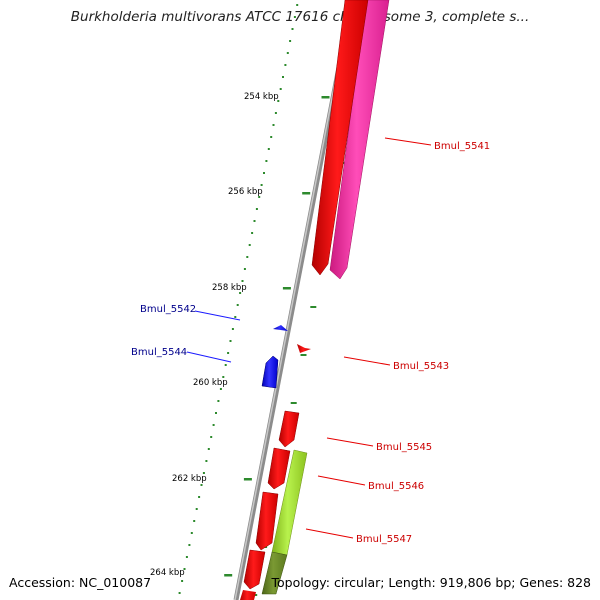  Describe the element at coordinates (340, 138) in the screenshot. I see `gene-red-long-arrow` at that location.